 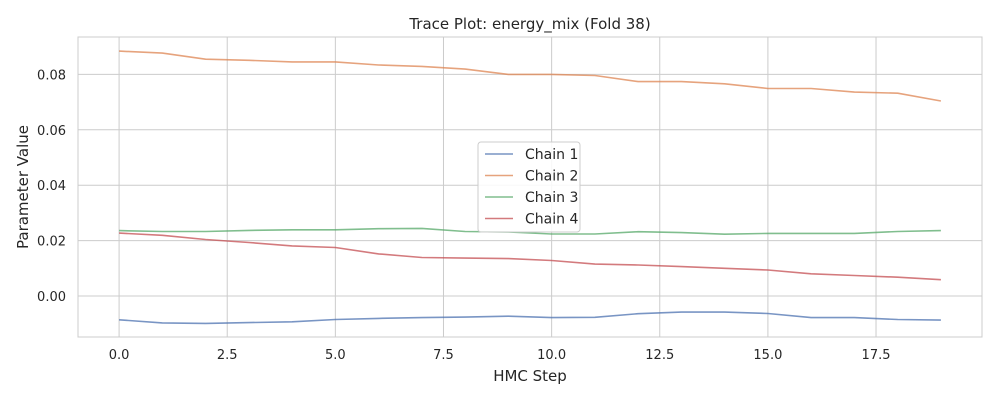 What do you see at coordinates (23, 187) in the screenshot?
I see `y-axis-title: Parameter Value` at bounding box center [23, 187].